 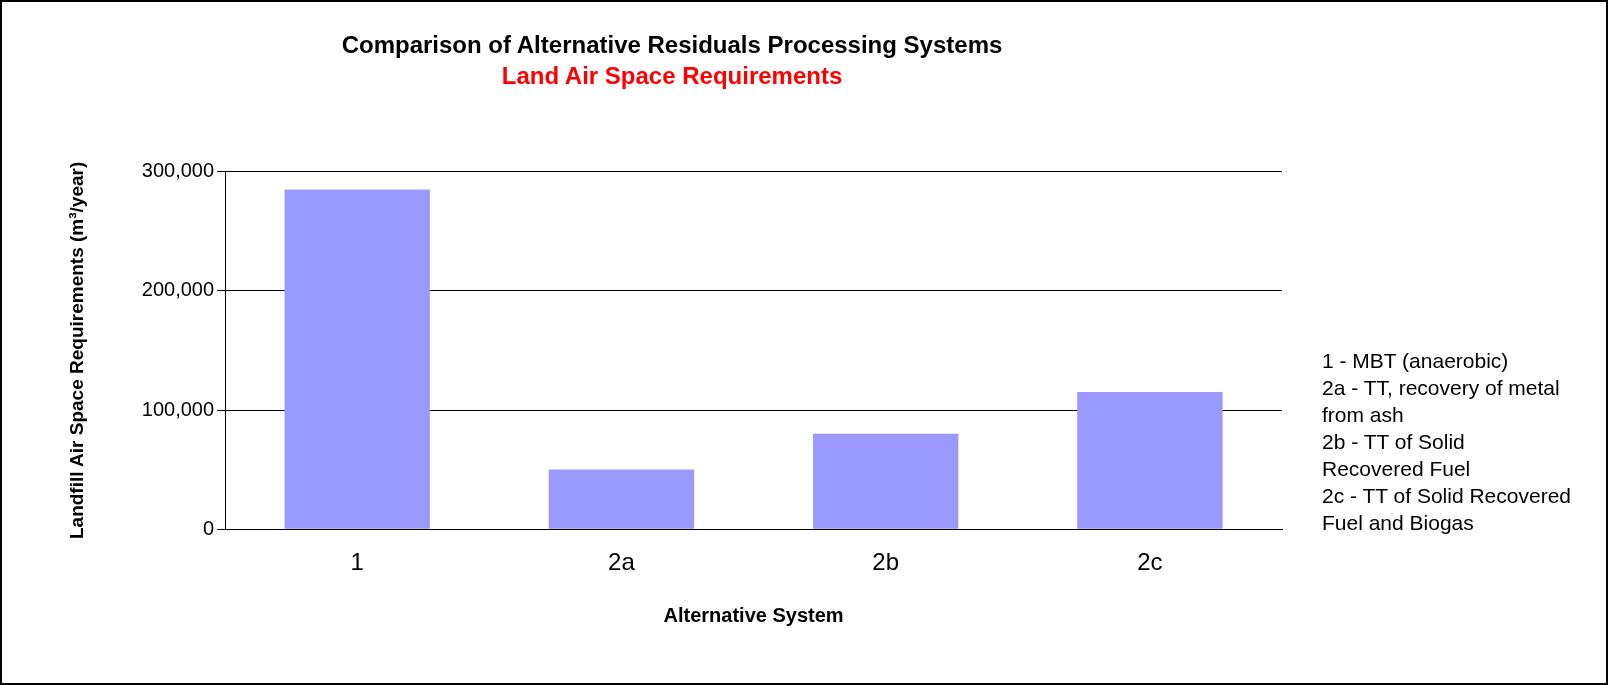 What do you see at coordinates (208, 527) in the screenshot?
I see `y-tick-label: 0` at bounding box center [208, 527].